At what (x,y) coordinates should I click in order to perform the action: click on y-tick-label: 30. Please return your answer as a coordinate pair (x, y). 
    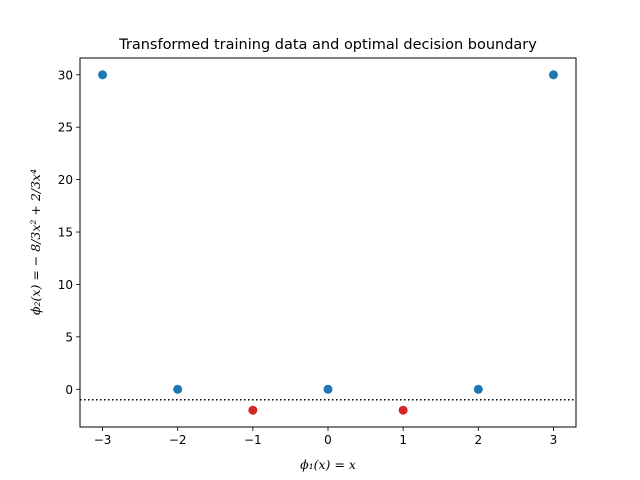
    Looking at the image, I should click on (65, 75).